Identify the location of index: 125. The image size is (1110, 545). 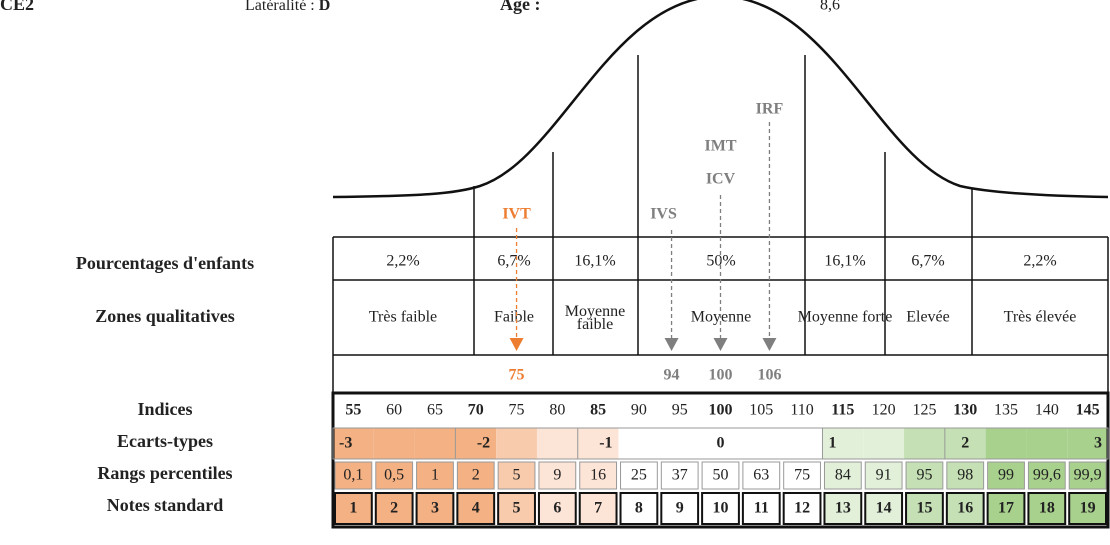
(924, 410).